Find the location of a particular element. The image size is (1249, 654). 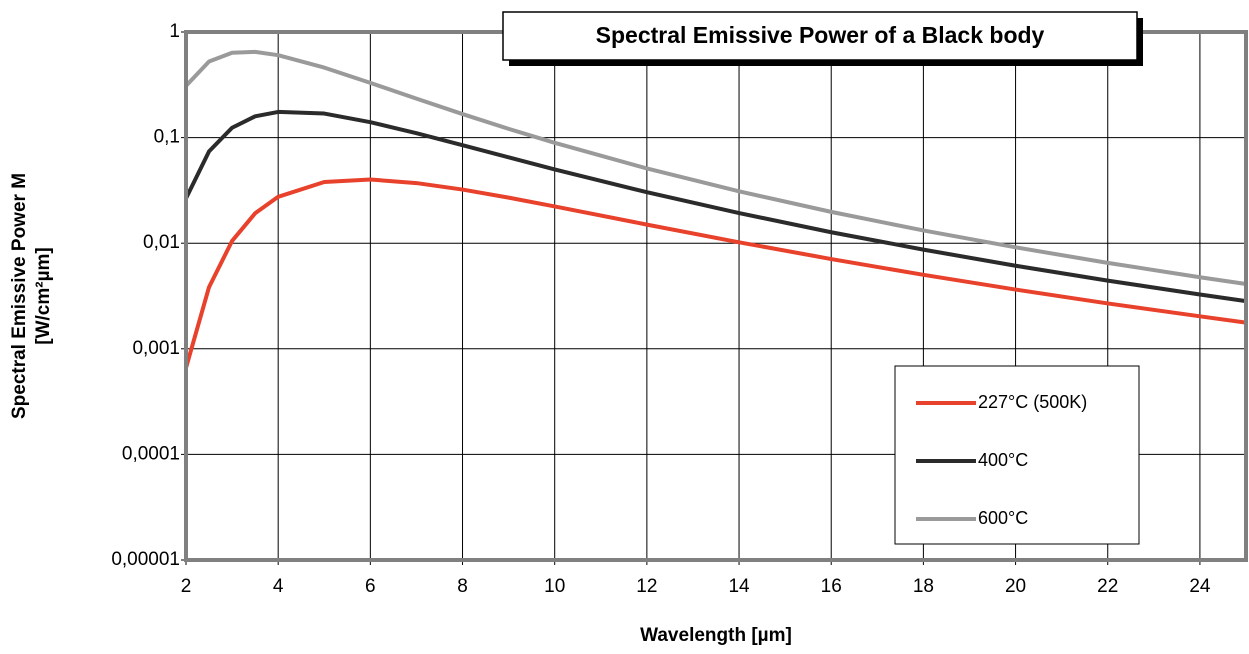

legend-label: 400°C is located at coordinates (1003, 460).